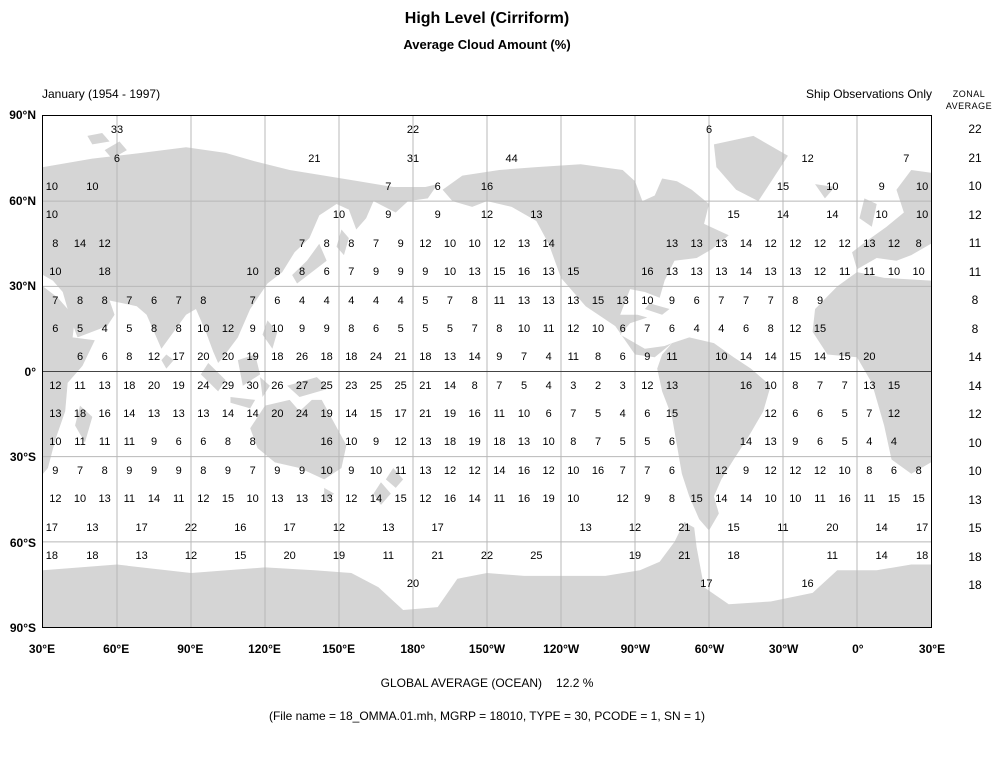 The image size is (998, 760). I want to click on zonal-average-value: 8, so click(975, 328).